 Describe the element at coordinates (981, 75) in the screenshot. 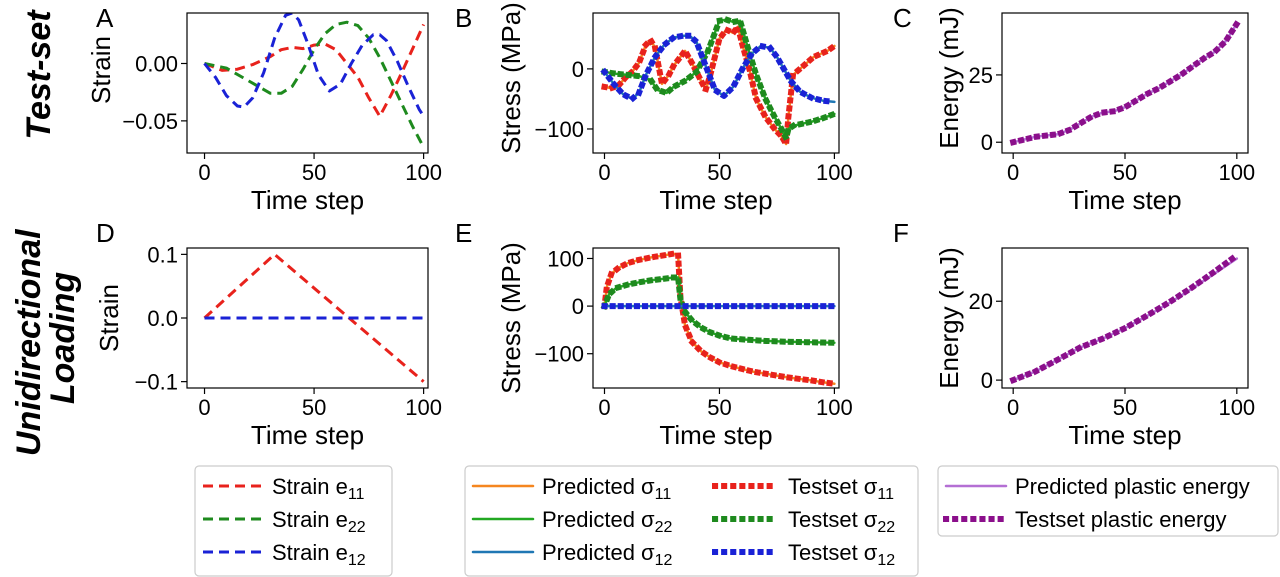

I see `y-tick-label: 25` at that location.